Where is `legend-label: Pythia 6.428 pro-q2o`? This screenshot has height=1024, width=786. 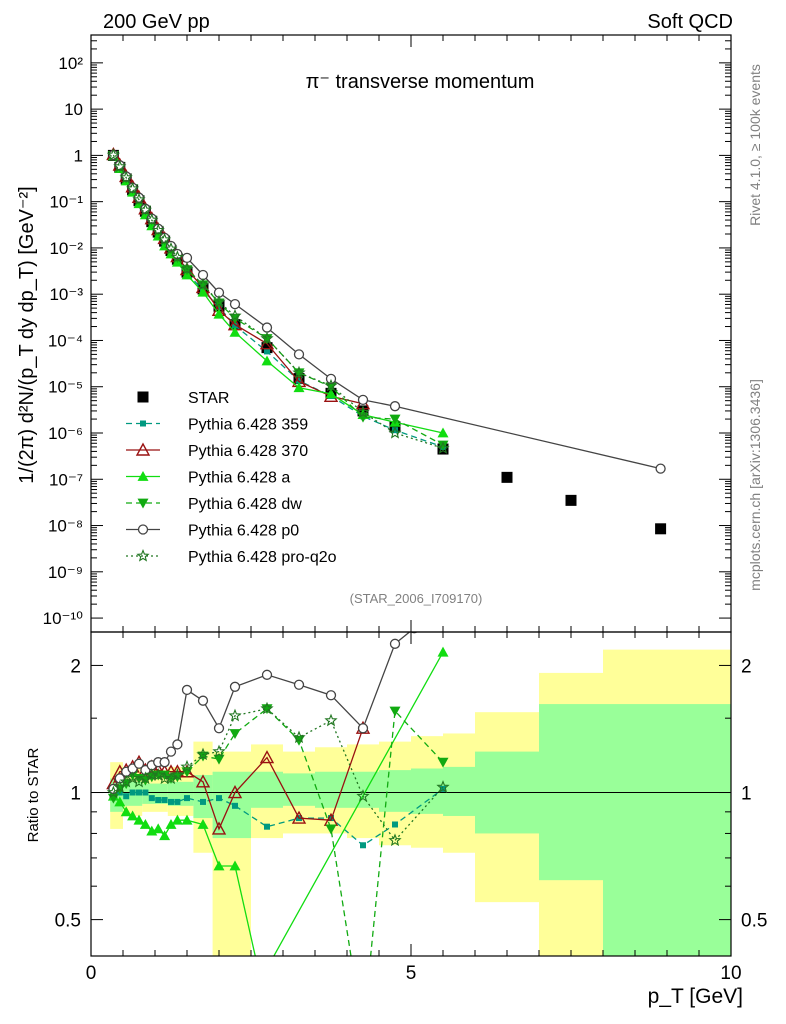
legend-label: Pythia 6.428 pro-q2o is located at coordinates (262, 557).